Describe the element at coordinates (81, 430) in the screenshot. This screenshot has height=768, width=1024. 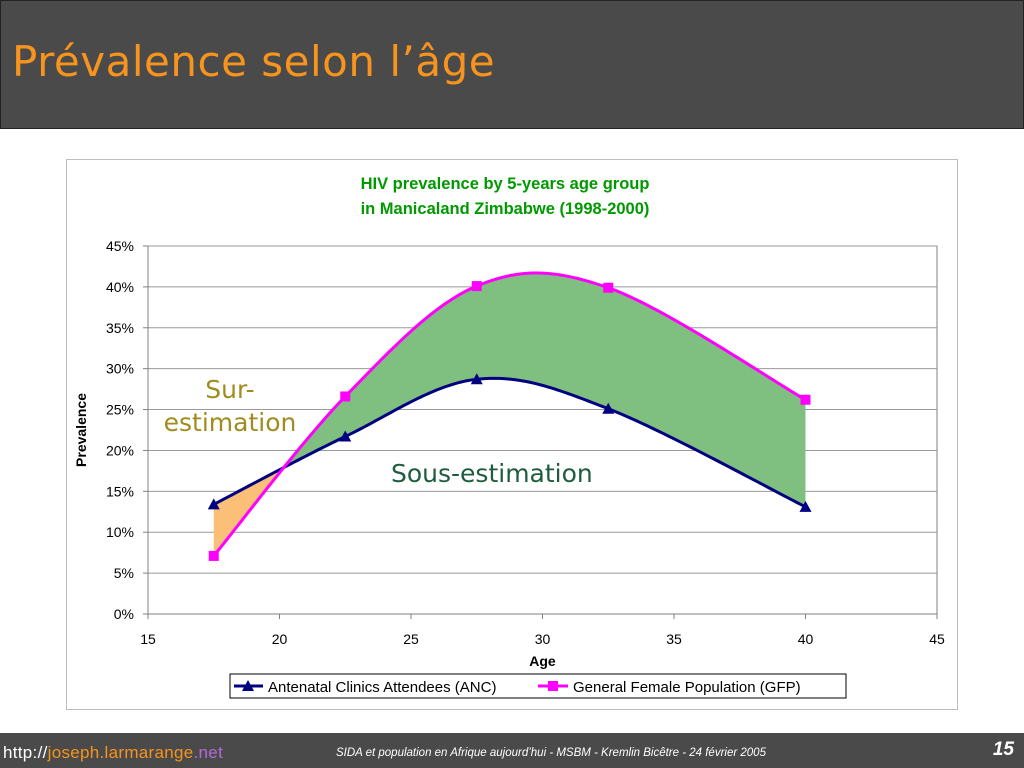
I see `y-axis-label: Prevalence` at that location.